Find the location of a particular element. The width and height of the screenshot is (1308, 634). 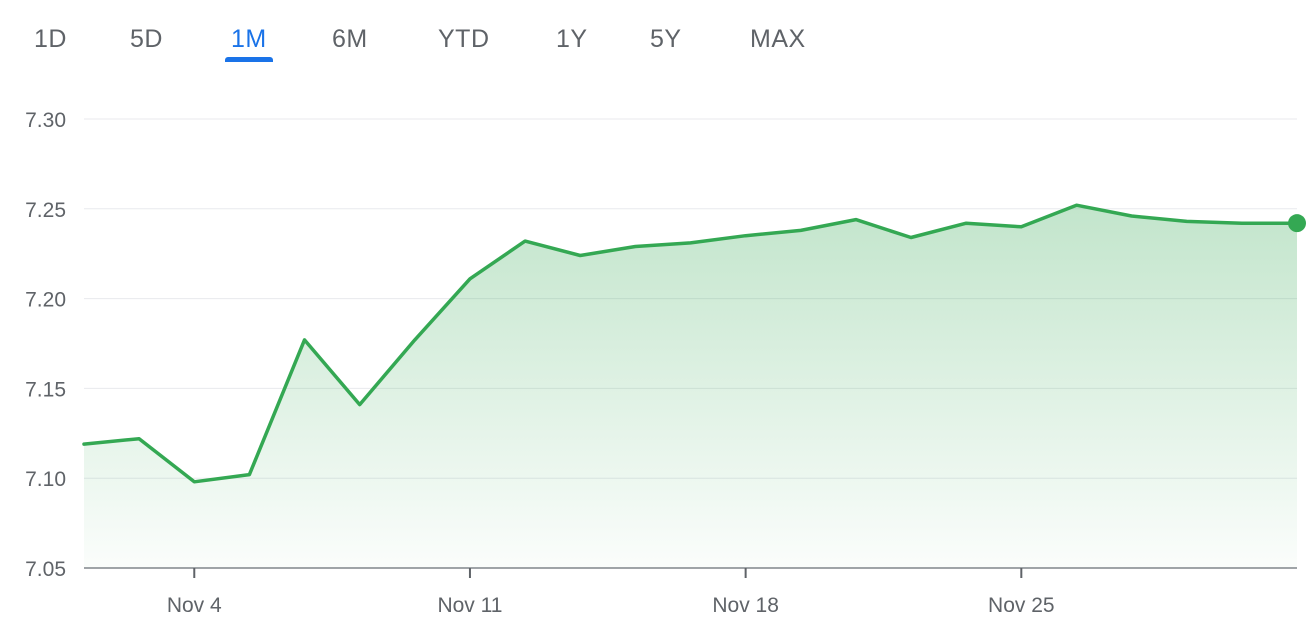

x-tick-label: Nov 11 is located at coordinates (469, 605).